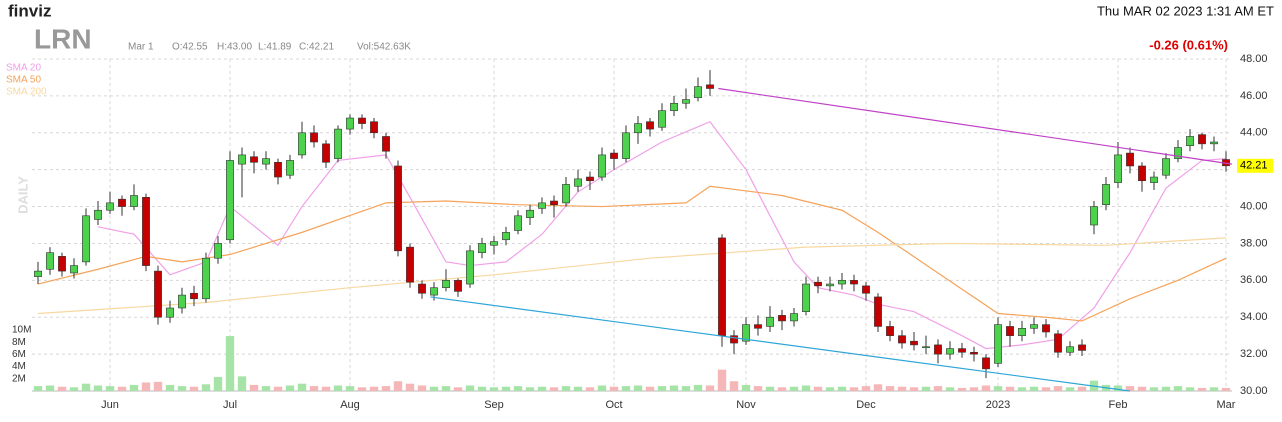  What do you see at coordinates (1254, 206) in the screenshot?
I see `y-tick-label: 40.00` at bounding box center [1254, 206].